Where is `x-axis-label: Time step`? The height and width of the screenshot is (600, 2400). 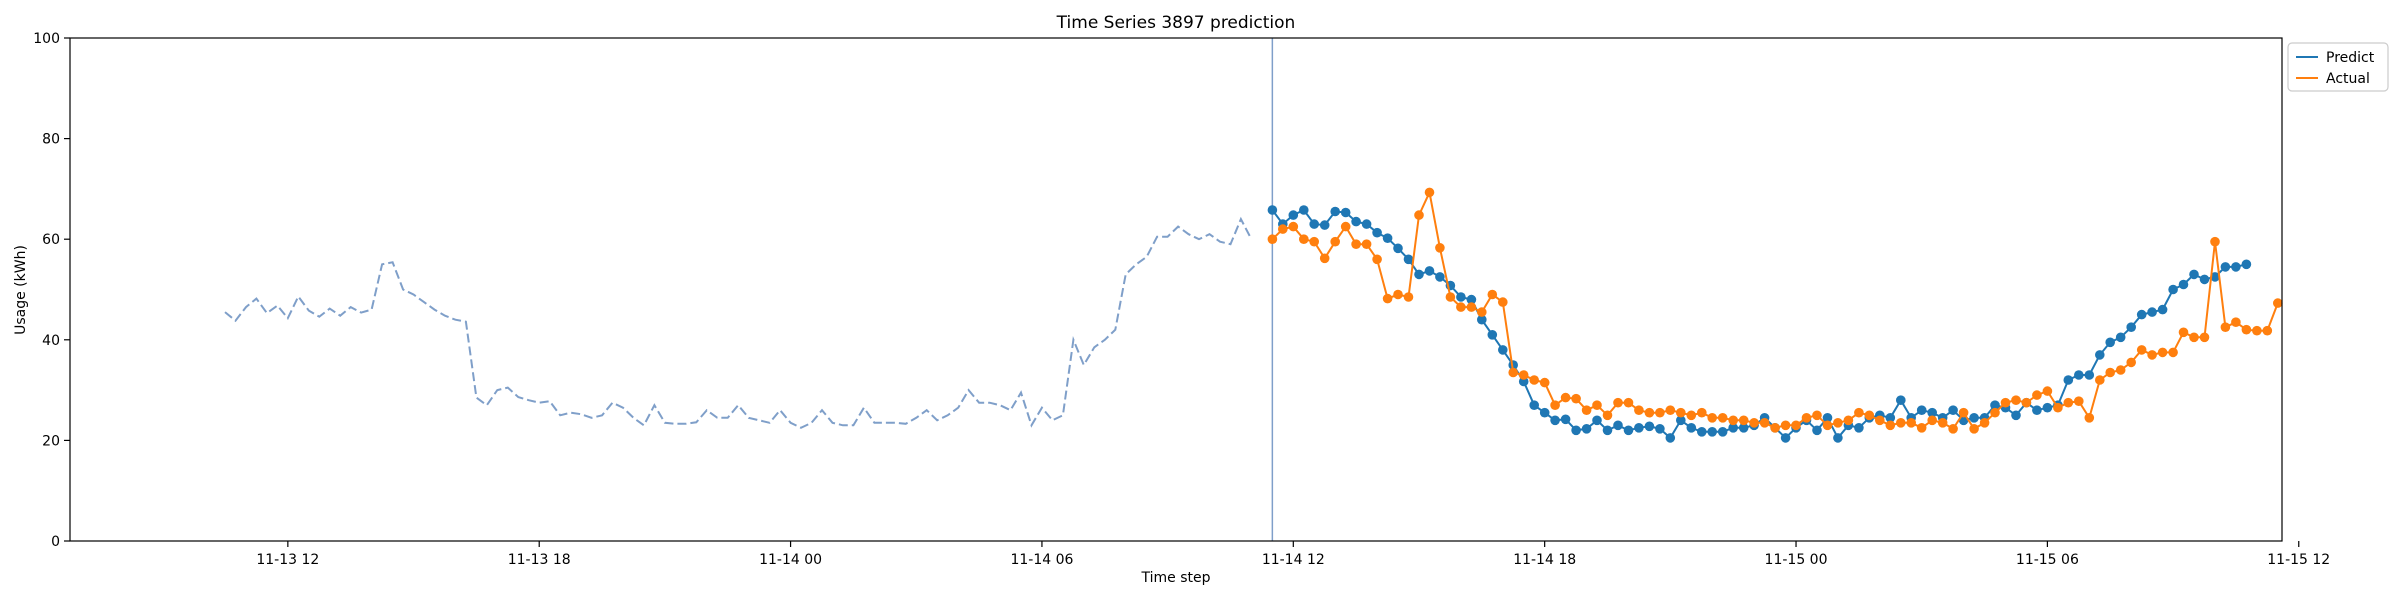 x-axis-label: Time step is located at coordinates (1176, 578).